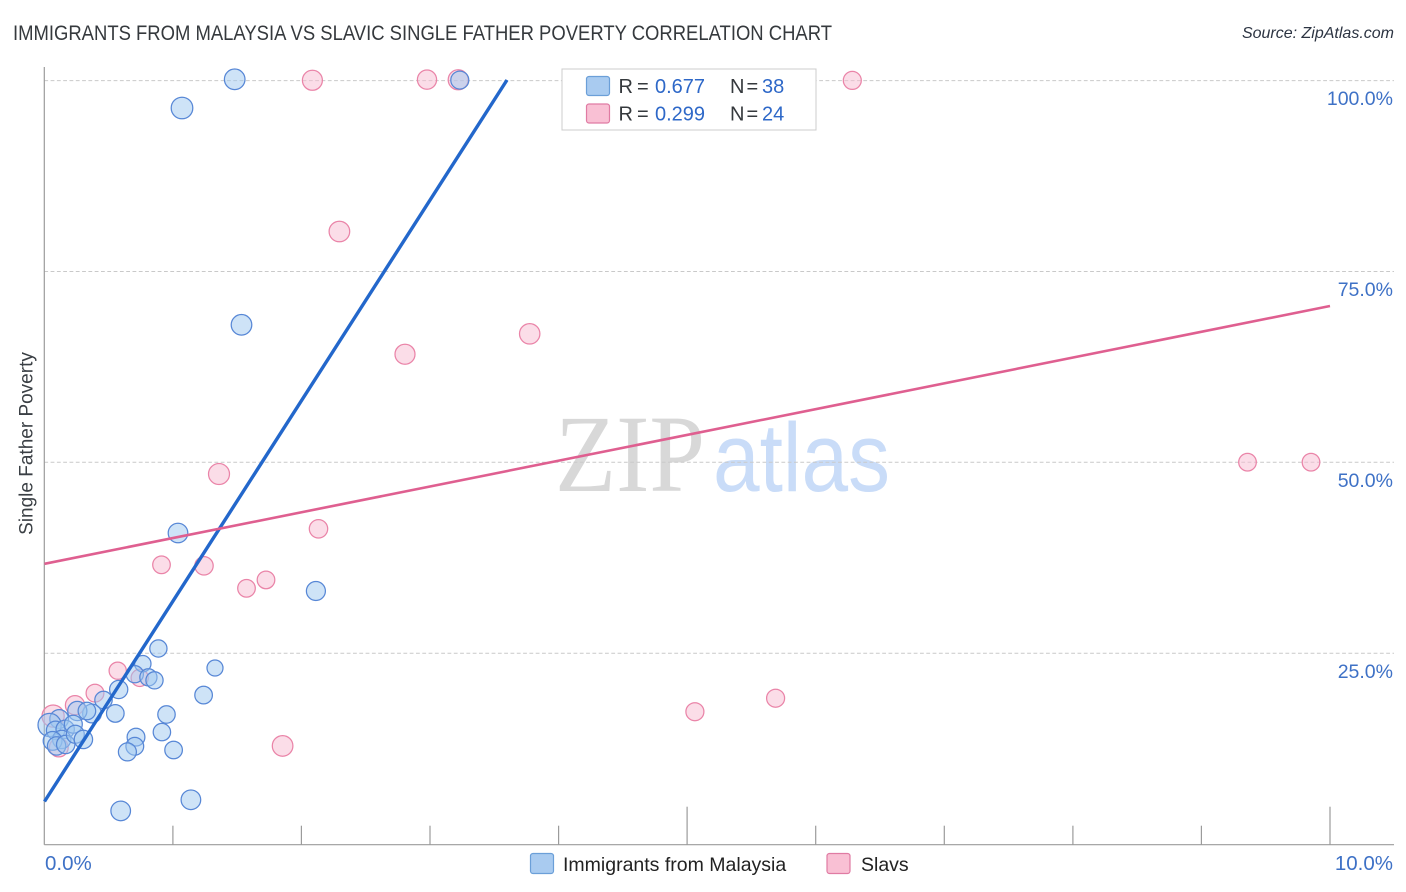  Describe the element at coordinates (1365, 290) in the screenshot. I see `svg-text: 75.0%` at that location.